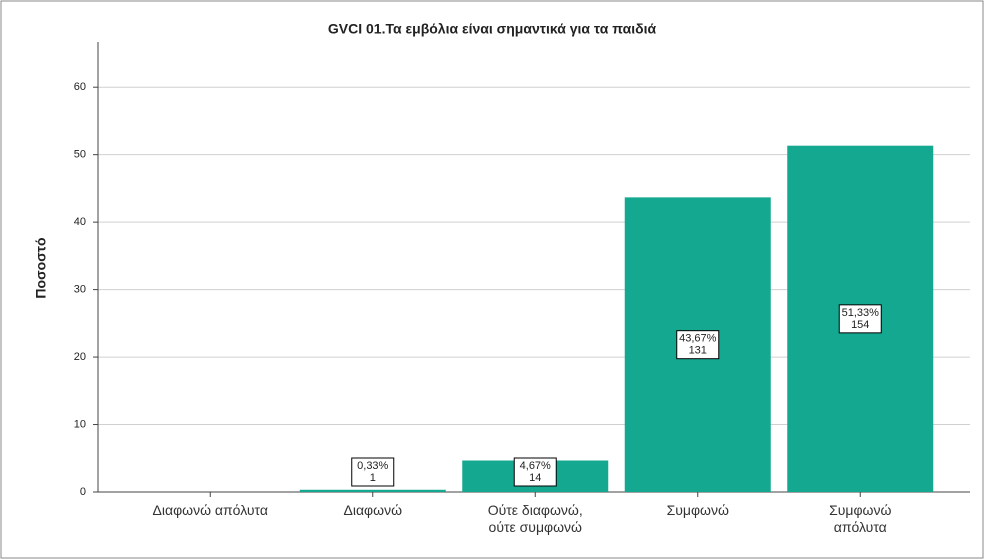 Image resolution: width=984 pixels, height=559 pixels. What do you see at coordinates (41, 267) in the screenshot?
I see `y-axis-label: Ποσοστό` at bounding box center [41, 267].